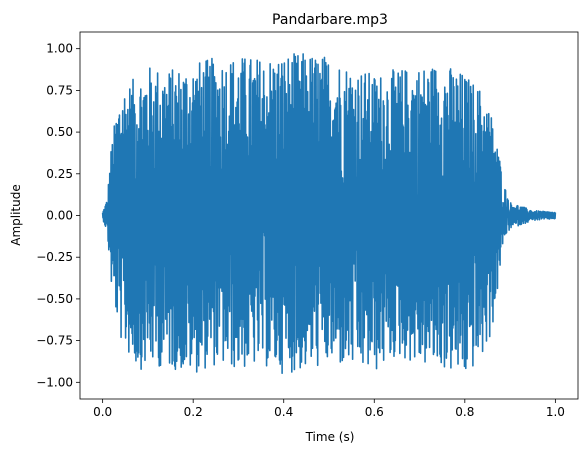  Describe the element at coordinates (102, 412) in the screenshot. I see `x-tick-label: 0.0` at that location.